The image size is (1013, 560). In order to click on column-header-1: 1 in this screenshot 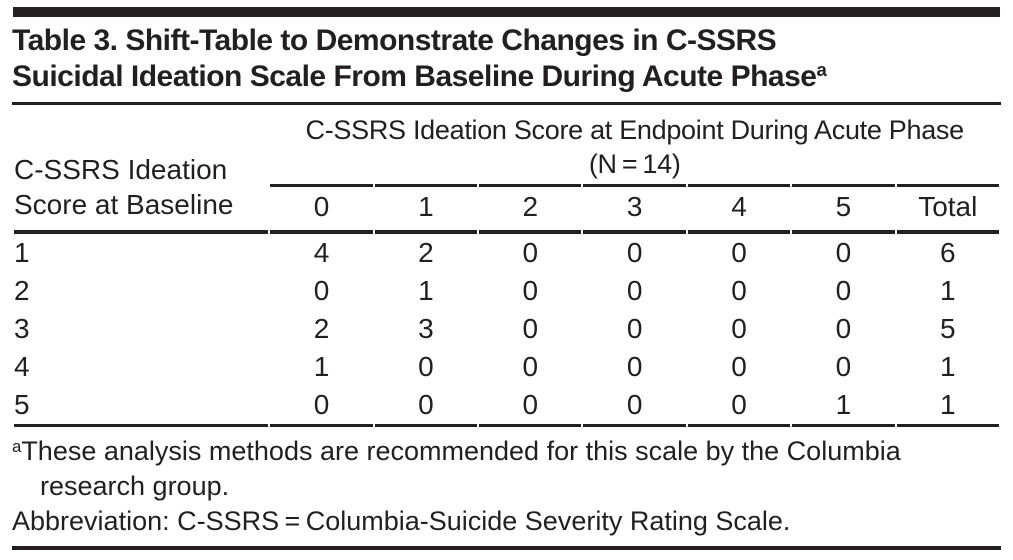, I will do `click(426, 209)`.